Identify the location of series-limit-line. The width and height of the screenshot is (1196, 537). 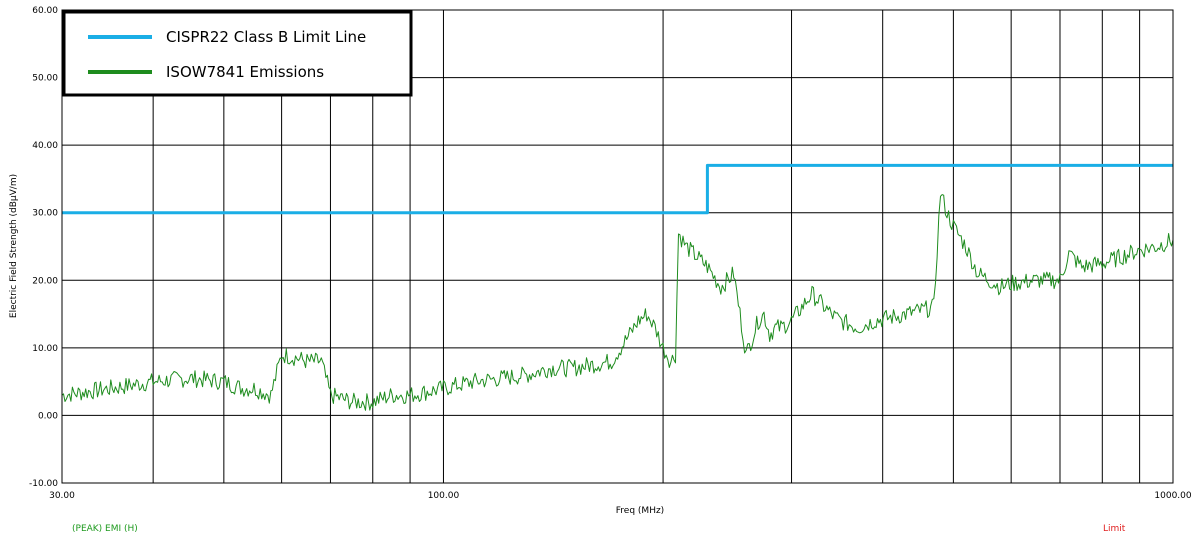
(617, 188).